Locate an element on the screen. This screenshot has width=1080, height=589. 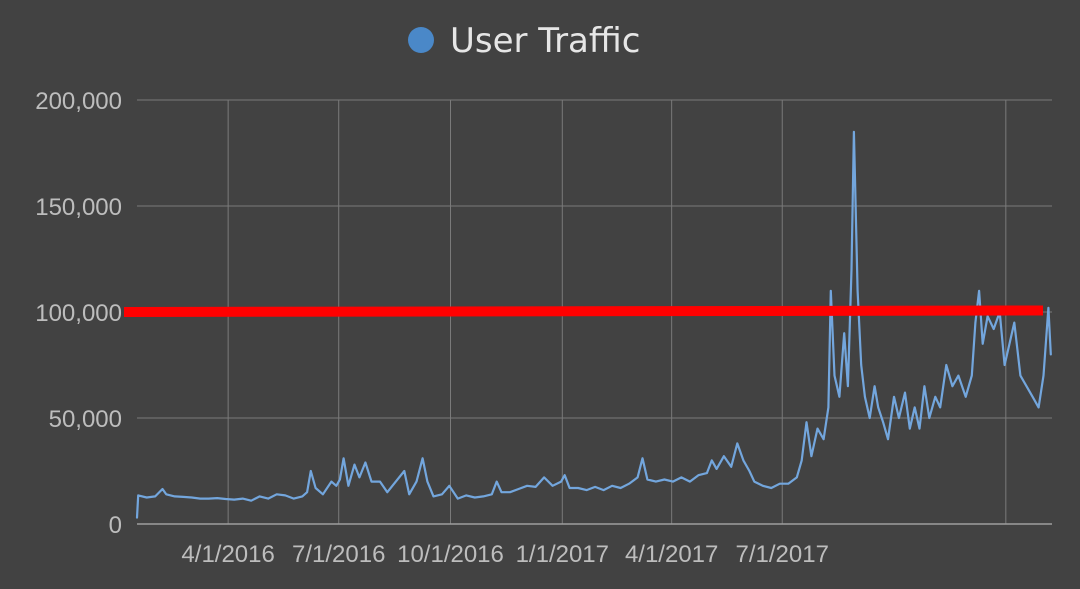
y-tick-label: 50,000 is located at coordinates (85, 419).